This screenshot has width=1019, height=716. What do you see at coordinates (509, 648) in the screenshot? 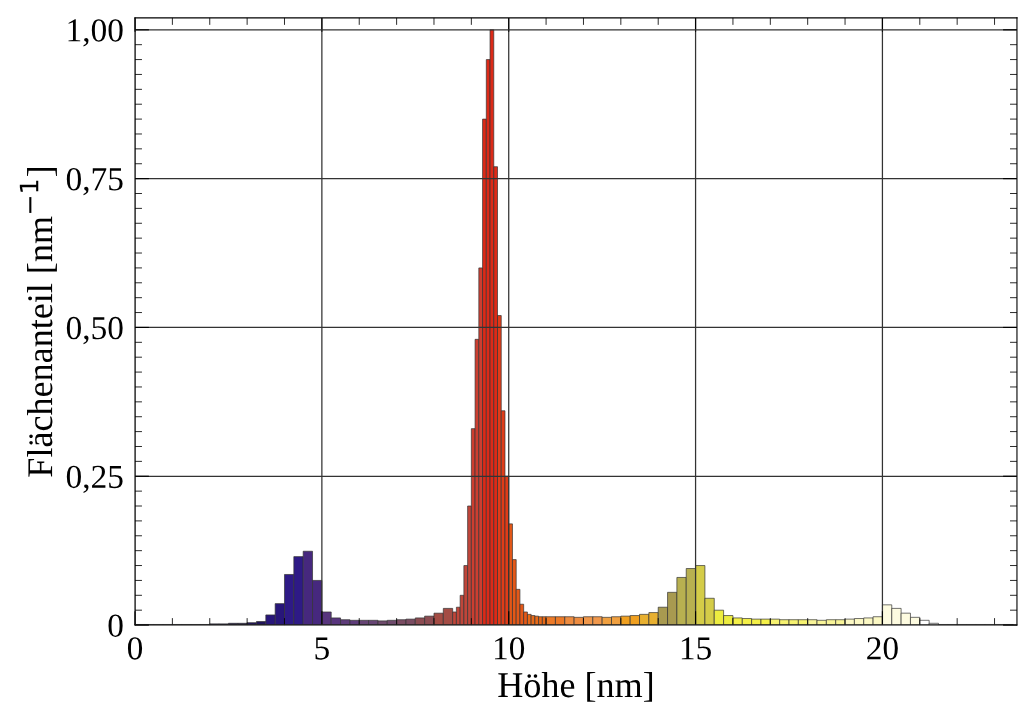
I see `x-tick-label: 10` at bounding box center [509, 648].